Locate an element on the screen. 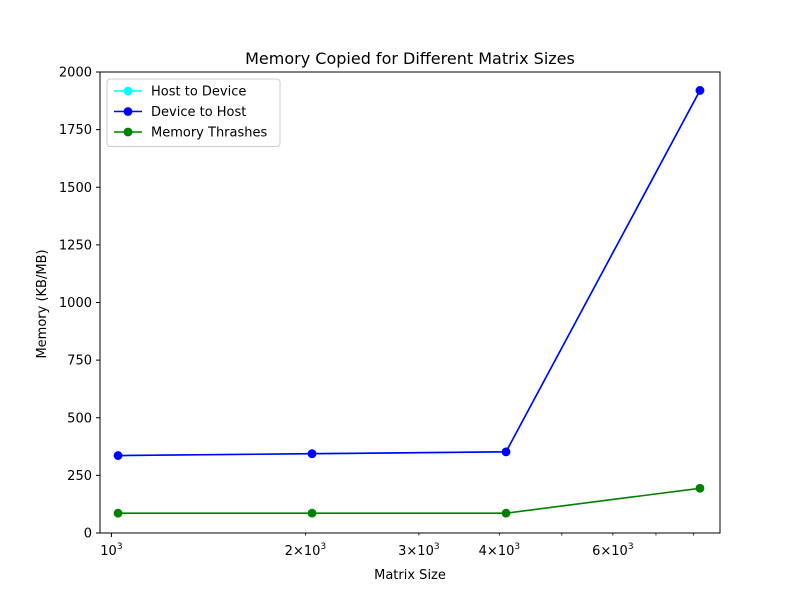 The height and width of the screenshot is (600, 800). y-tick-label: 1250 is located at coordinates (75, 245).